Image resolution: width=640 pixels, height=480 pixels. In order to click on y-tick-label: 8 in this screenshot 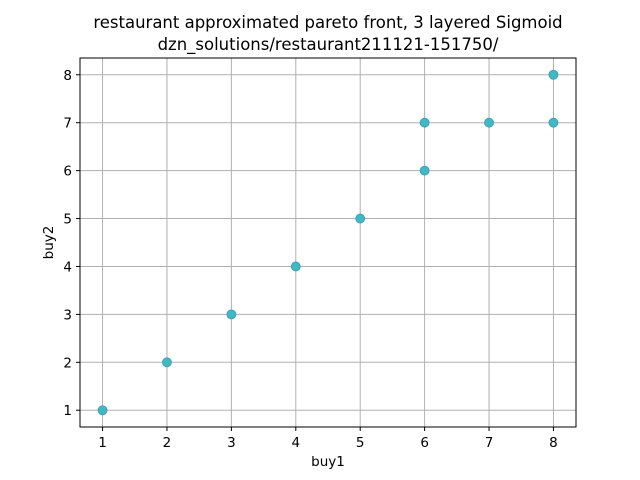, I will do `click(67, 76)`.